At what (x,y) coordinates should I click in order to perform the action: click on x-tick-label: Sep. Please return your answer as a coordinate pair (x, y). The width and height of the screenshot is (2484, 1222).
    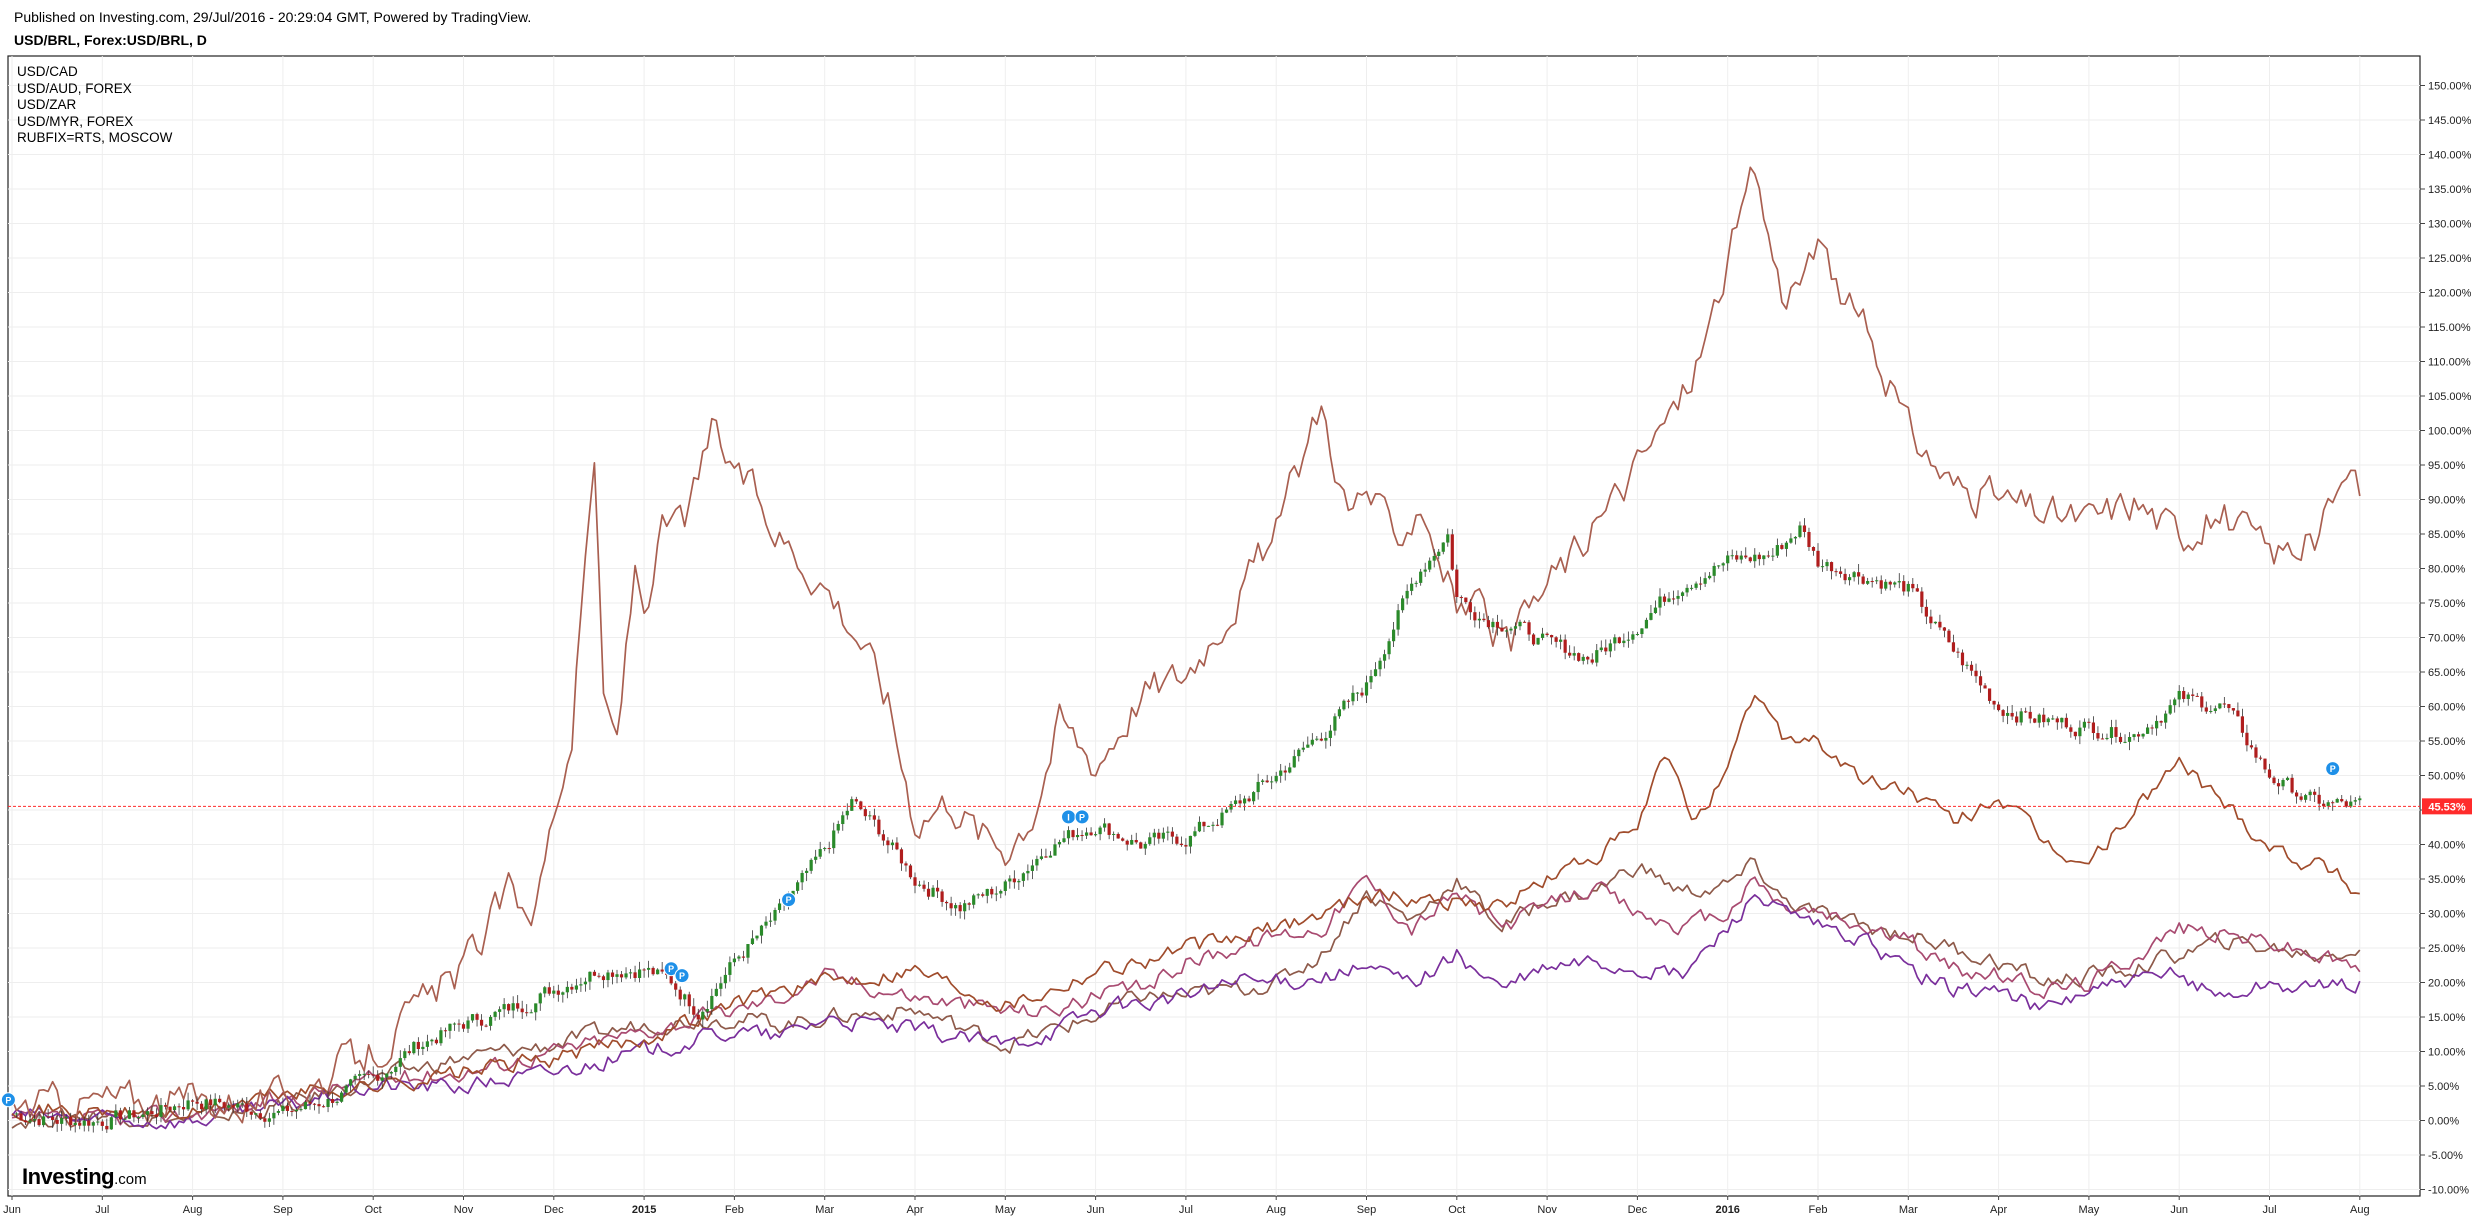
    Looking at the image, I should click on (283, 1210).